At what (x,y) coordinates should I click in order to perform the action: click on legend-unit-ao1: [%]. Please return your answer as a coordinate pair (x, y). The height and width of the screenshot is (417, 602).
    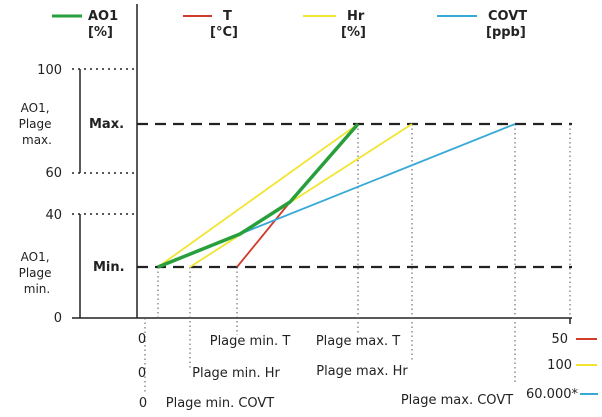
    Looking at the image, I should click on (100, 32).